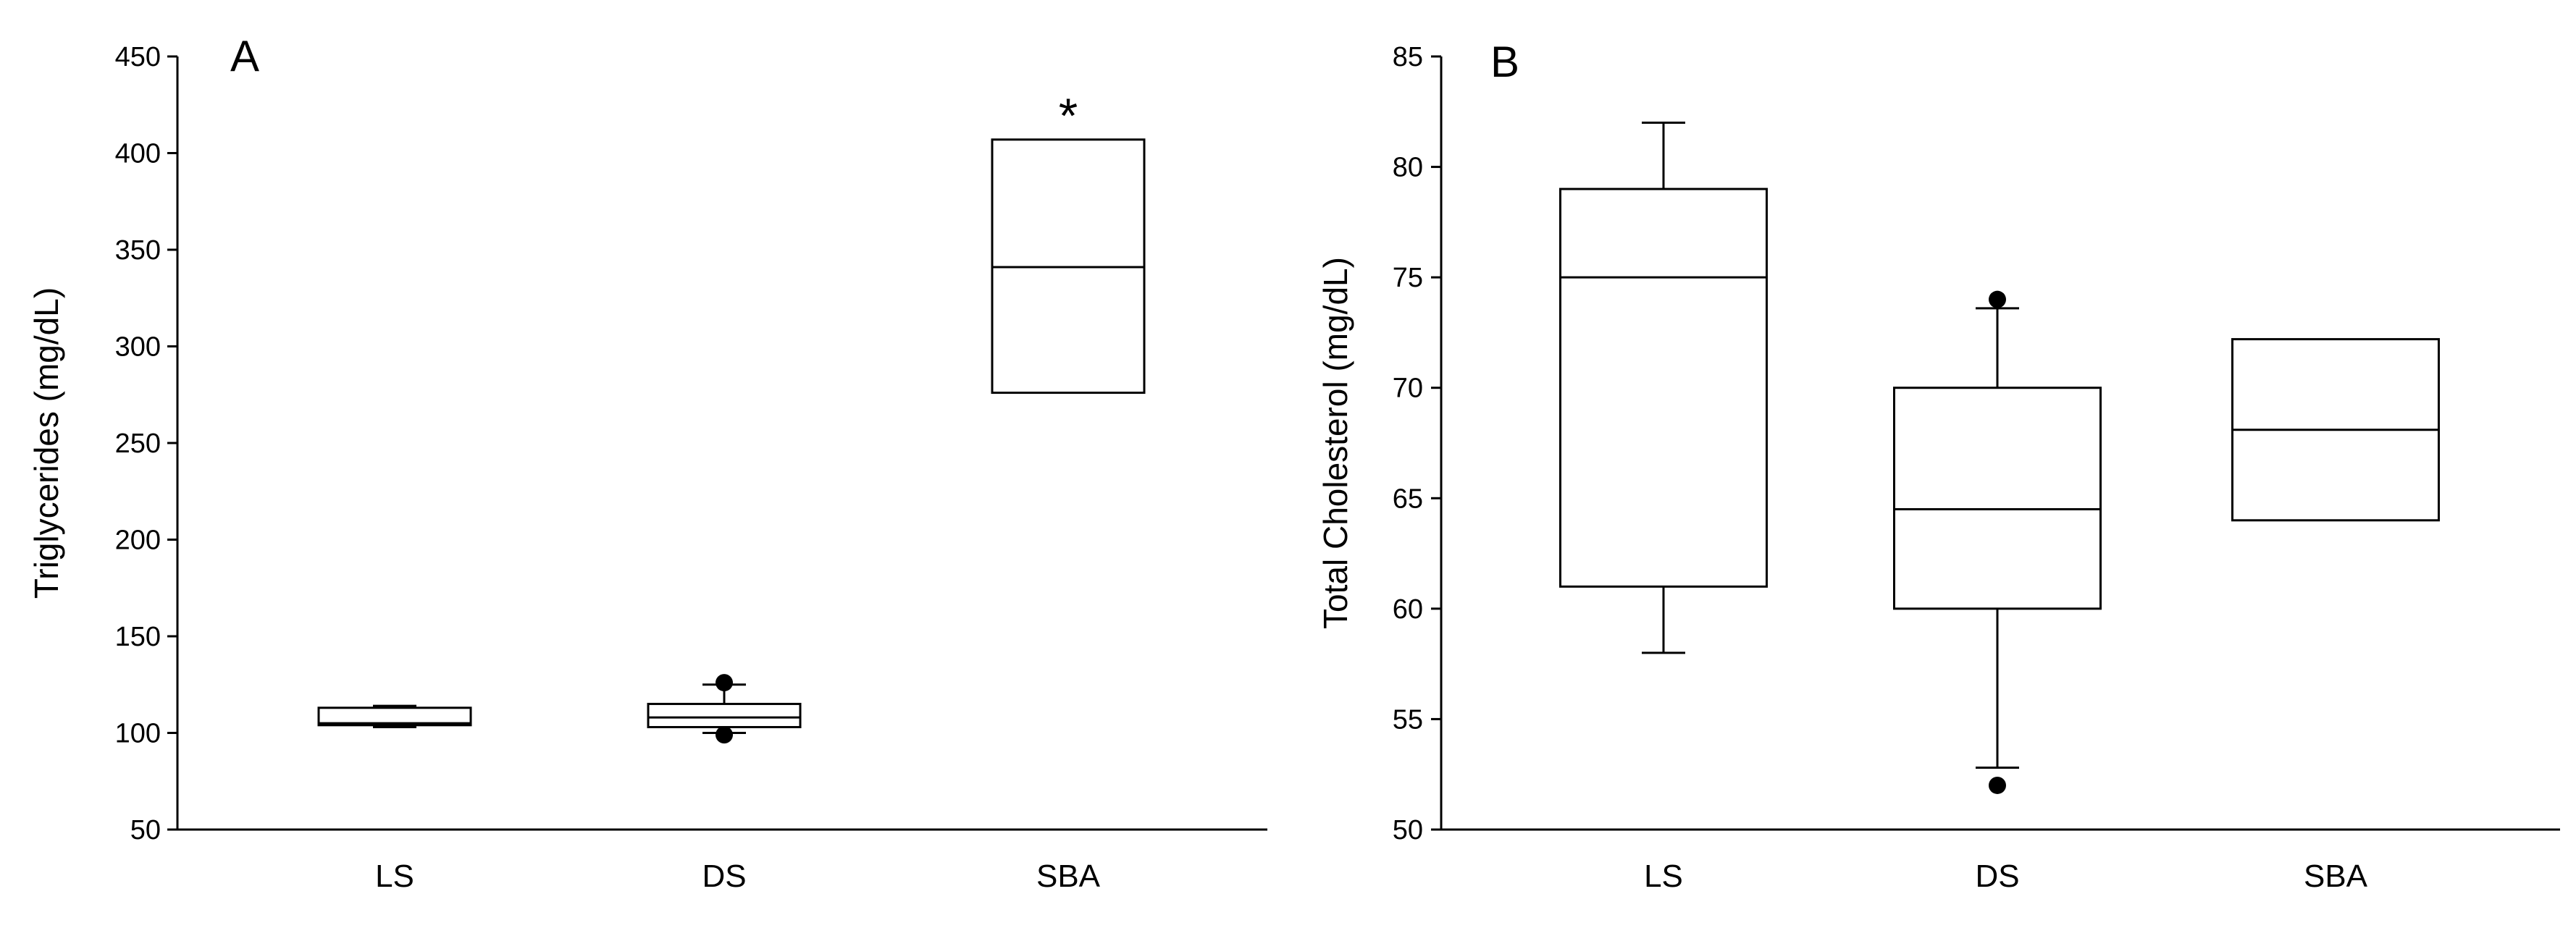 The image size is (2576, 928). What do you see at coordinates (138, 444) in the screenshot?
I see `y-tick-label: 250` at bounding box center [138, 444].